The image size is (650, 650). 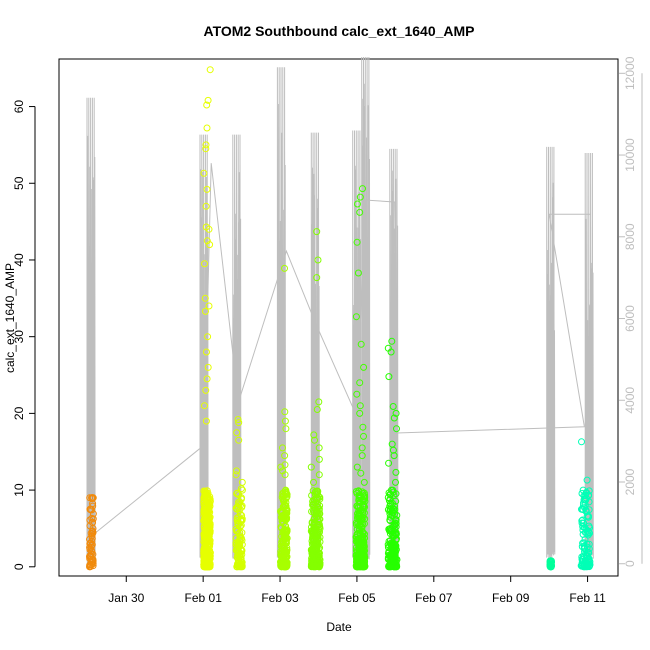 I want to click on y2-tick-label: 2000, so click(x=630, y=481).